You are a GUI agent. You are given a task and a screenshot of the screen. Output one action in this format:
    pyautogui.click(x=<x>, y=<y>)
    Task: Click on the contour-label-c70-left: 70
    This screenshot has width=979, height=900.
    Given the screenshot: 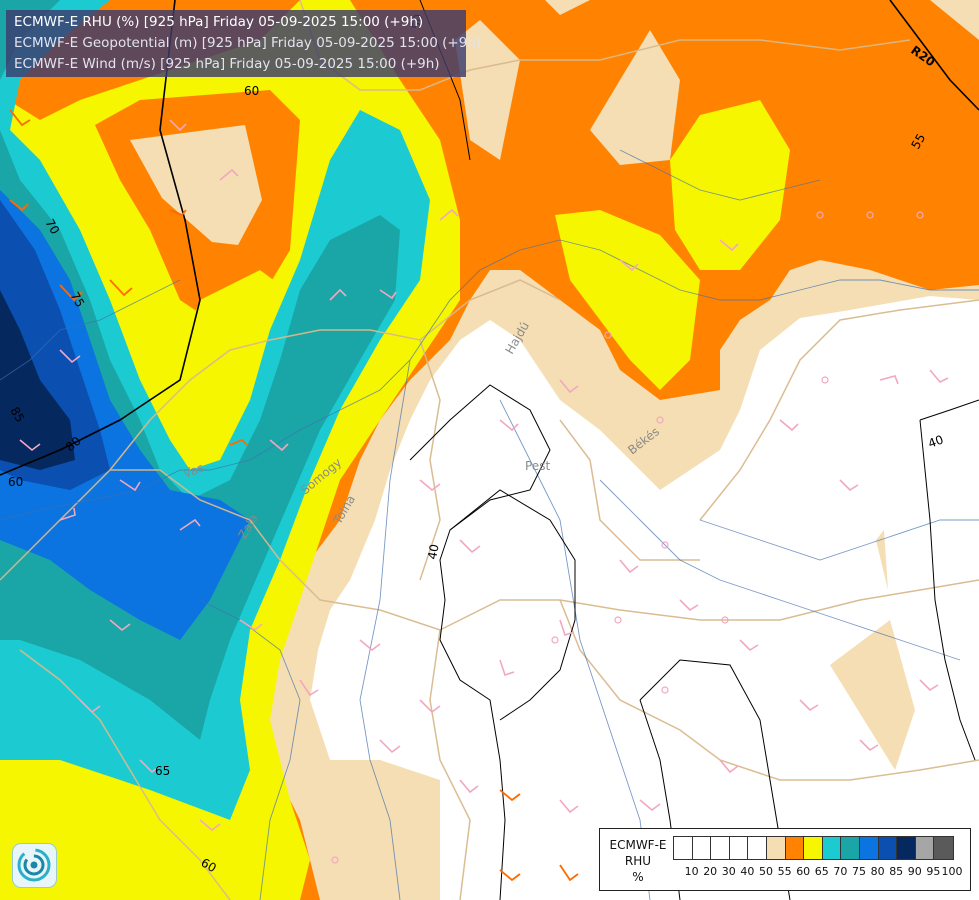 What is the action you would take?
    pyautogui.click(x=52, y=227)
    